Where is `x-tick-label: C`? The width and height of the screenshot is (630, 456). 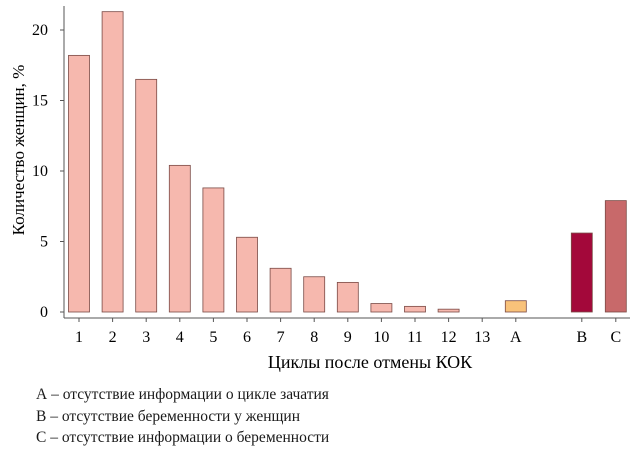
x-tick-label: C is located at coordinates (615, 337).